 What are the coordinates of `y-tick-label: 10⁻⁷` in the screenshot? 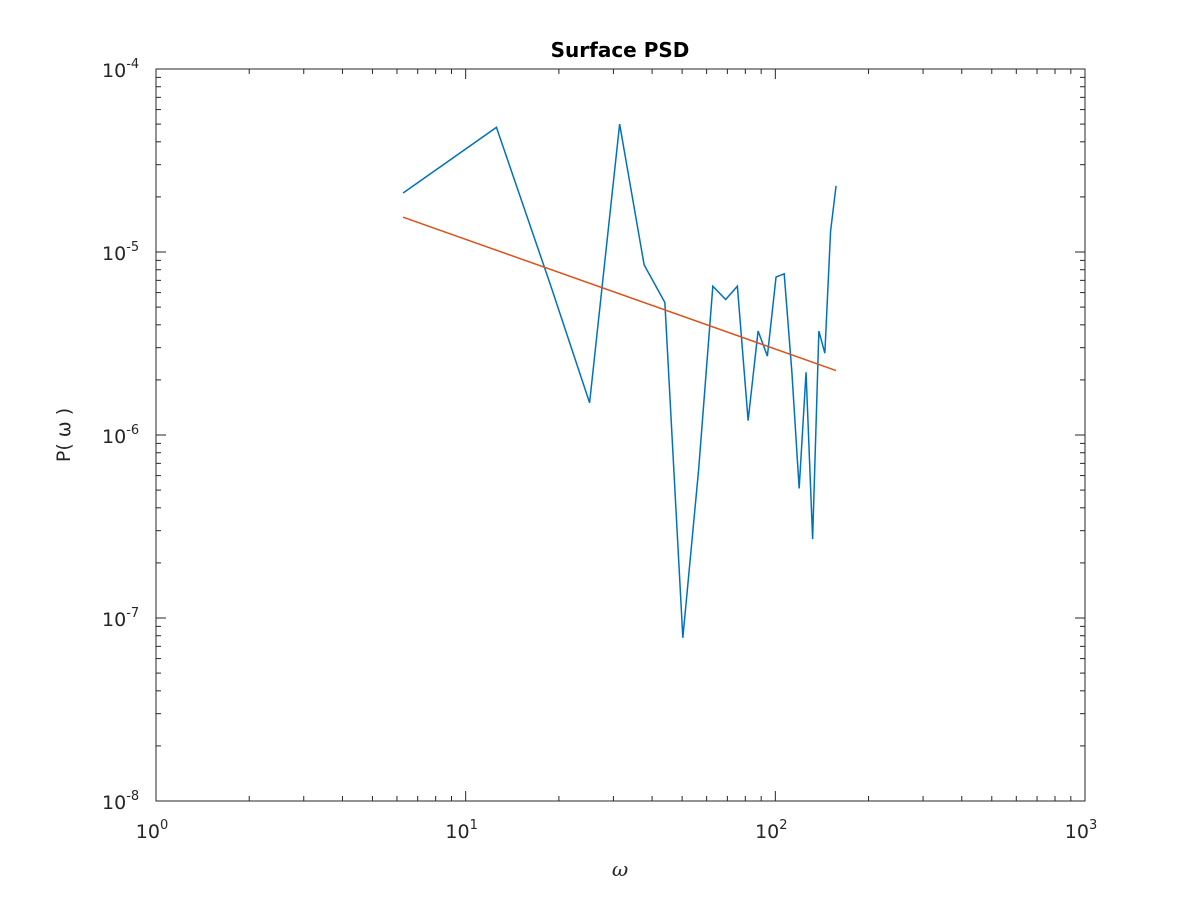 It's located at (120, 618).